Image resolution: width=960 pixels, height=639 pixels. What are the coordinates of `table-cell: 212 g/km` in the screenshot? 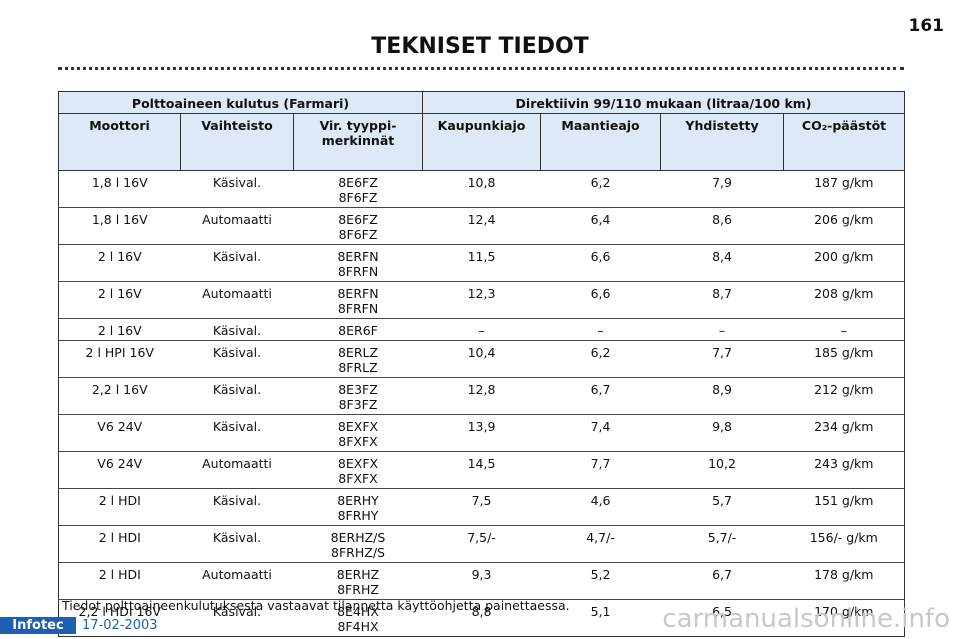 It's located at (844, 396).